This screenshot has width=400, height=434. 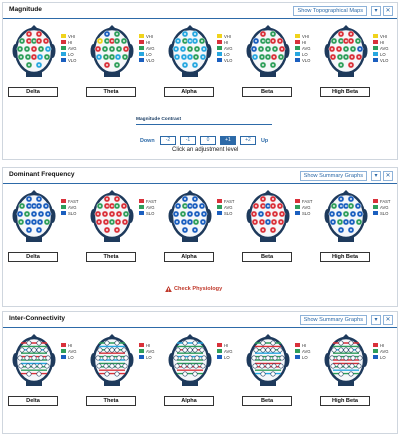 What do you see at coordinates (168, 289) in the screenshot?
I see `warning-icon` at bounding box center [168, 289].